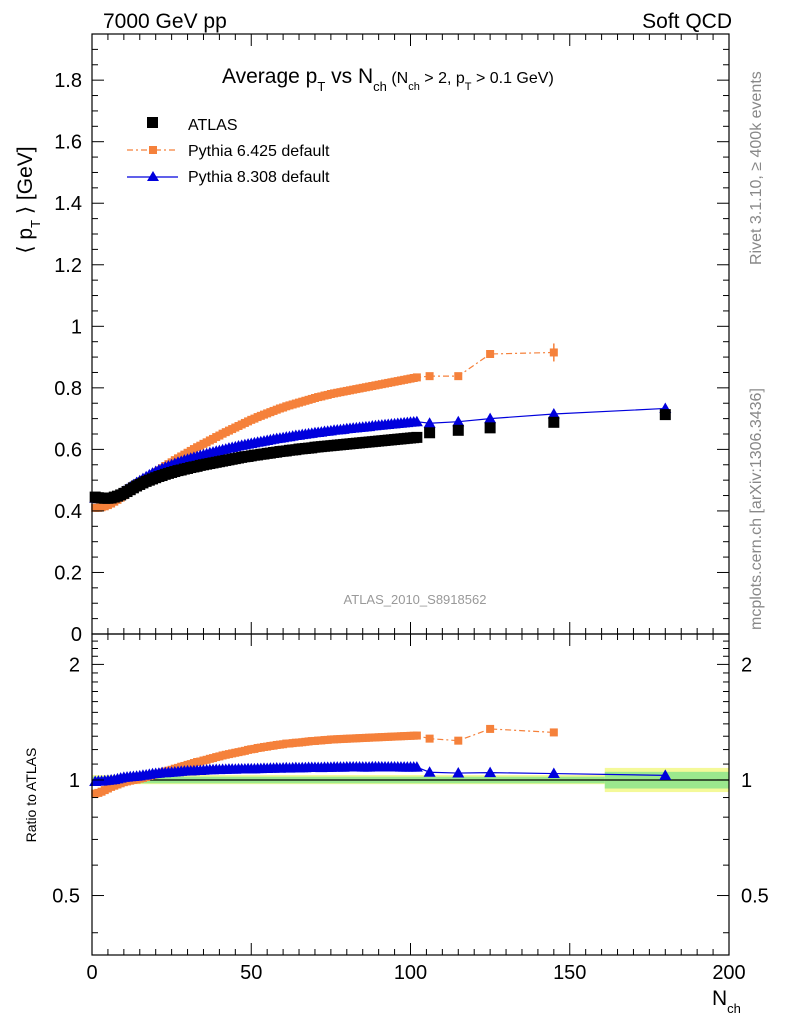 Image resolution: width=786 pixels, height=1024 pixels. Describe the element at coordinates (76, 327) in the screenshot. I see `y-tick-label: 1` at that location.